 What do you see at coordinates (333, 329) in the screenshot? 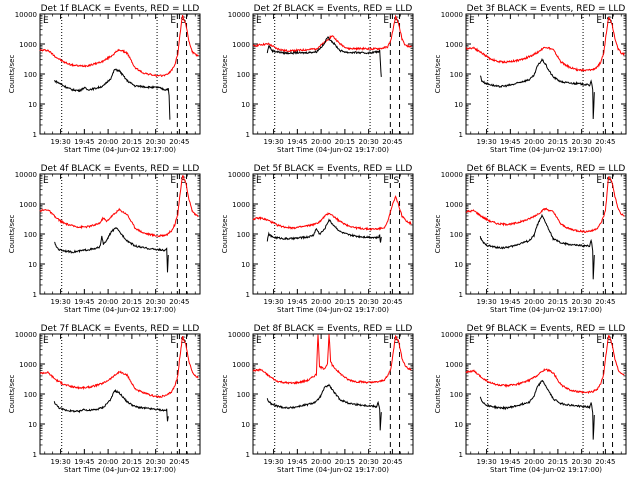
I see `panel-title: Det 8f BLACK = Events, RED = LLD` at bounding box center [333, 329].